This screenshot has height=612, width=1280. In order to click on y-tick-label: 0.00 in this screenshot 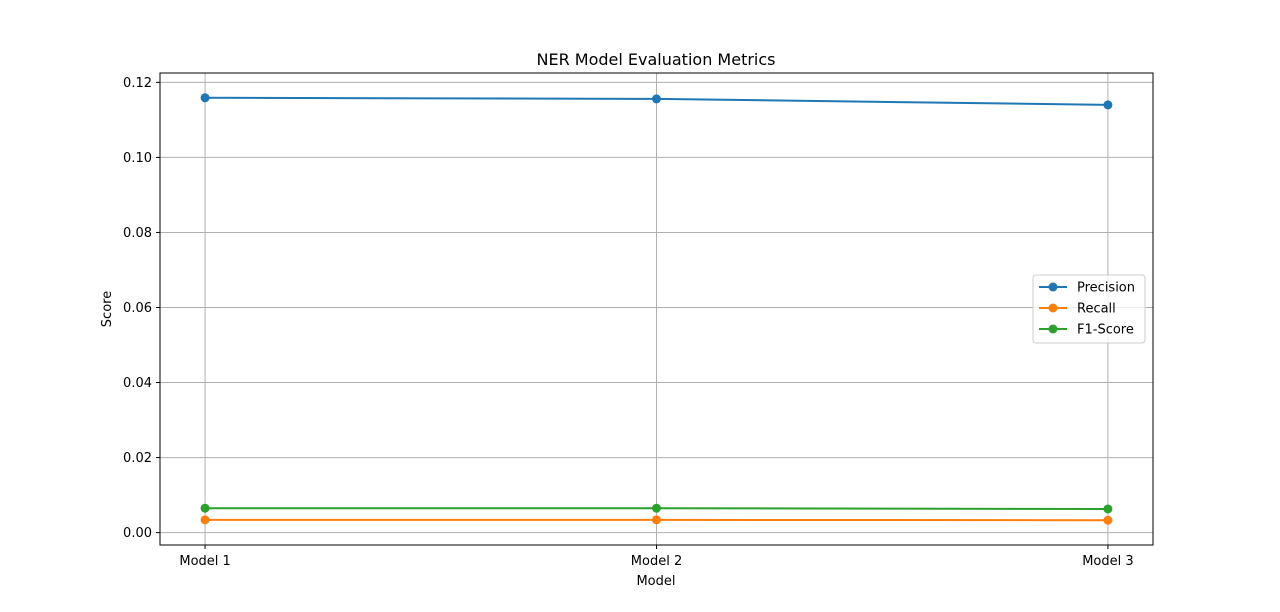, I will do `click(137, 533)`.